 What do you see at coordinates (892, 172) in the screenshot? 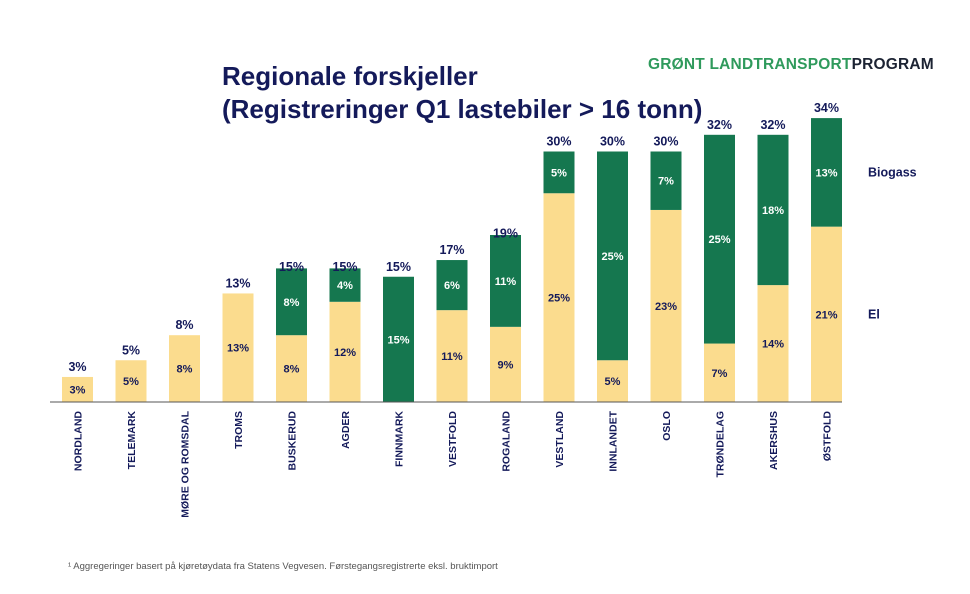
I see `legend-biogass: Biogass` at bounding box center [892, 172].